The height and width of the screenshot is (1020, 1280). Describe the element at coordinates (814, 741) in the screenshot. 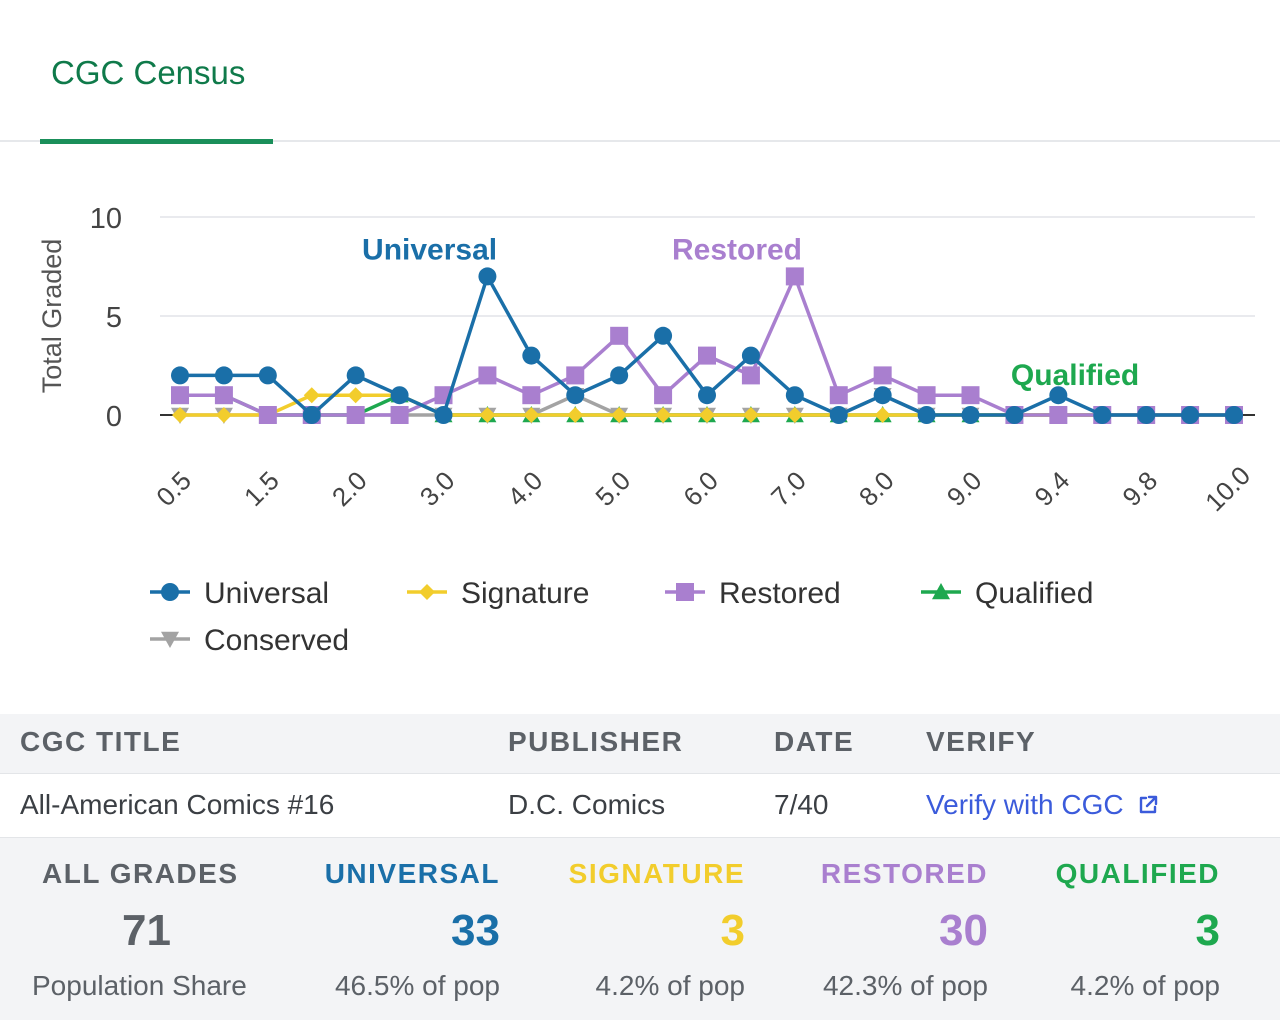

I see `header-date: DATE` at that location.